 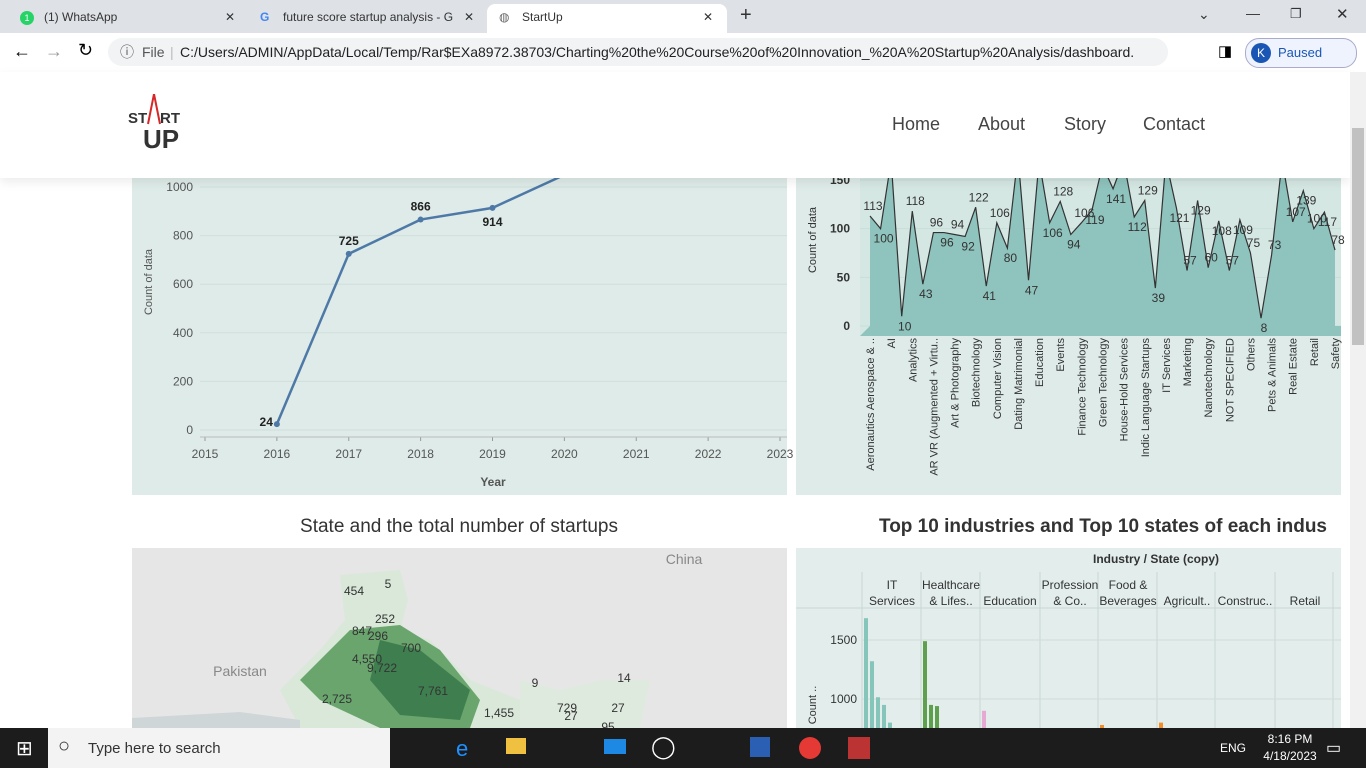 I want to click on x-tick-label: AI, so click(x=892, y=343).